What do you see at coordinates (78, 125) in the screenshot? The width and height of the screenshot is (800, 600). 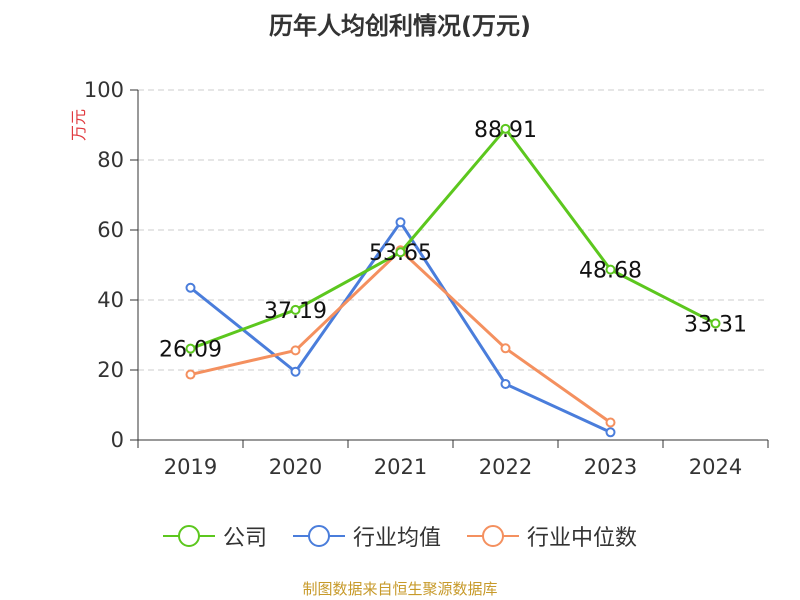 I see `y-axis-unit-label: 万元` at bounding box center [78, 125].